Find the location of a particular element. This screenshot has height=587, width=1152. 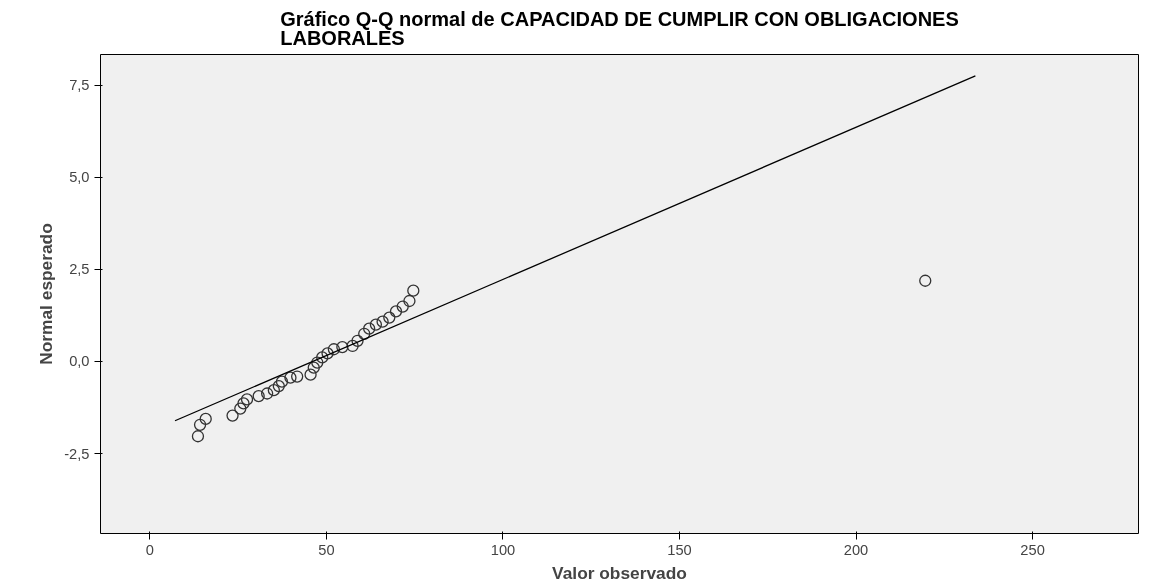

y-tick-label: 2,5 is located at coordinates (79, 269).